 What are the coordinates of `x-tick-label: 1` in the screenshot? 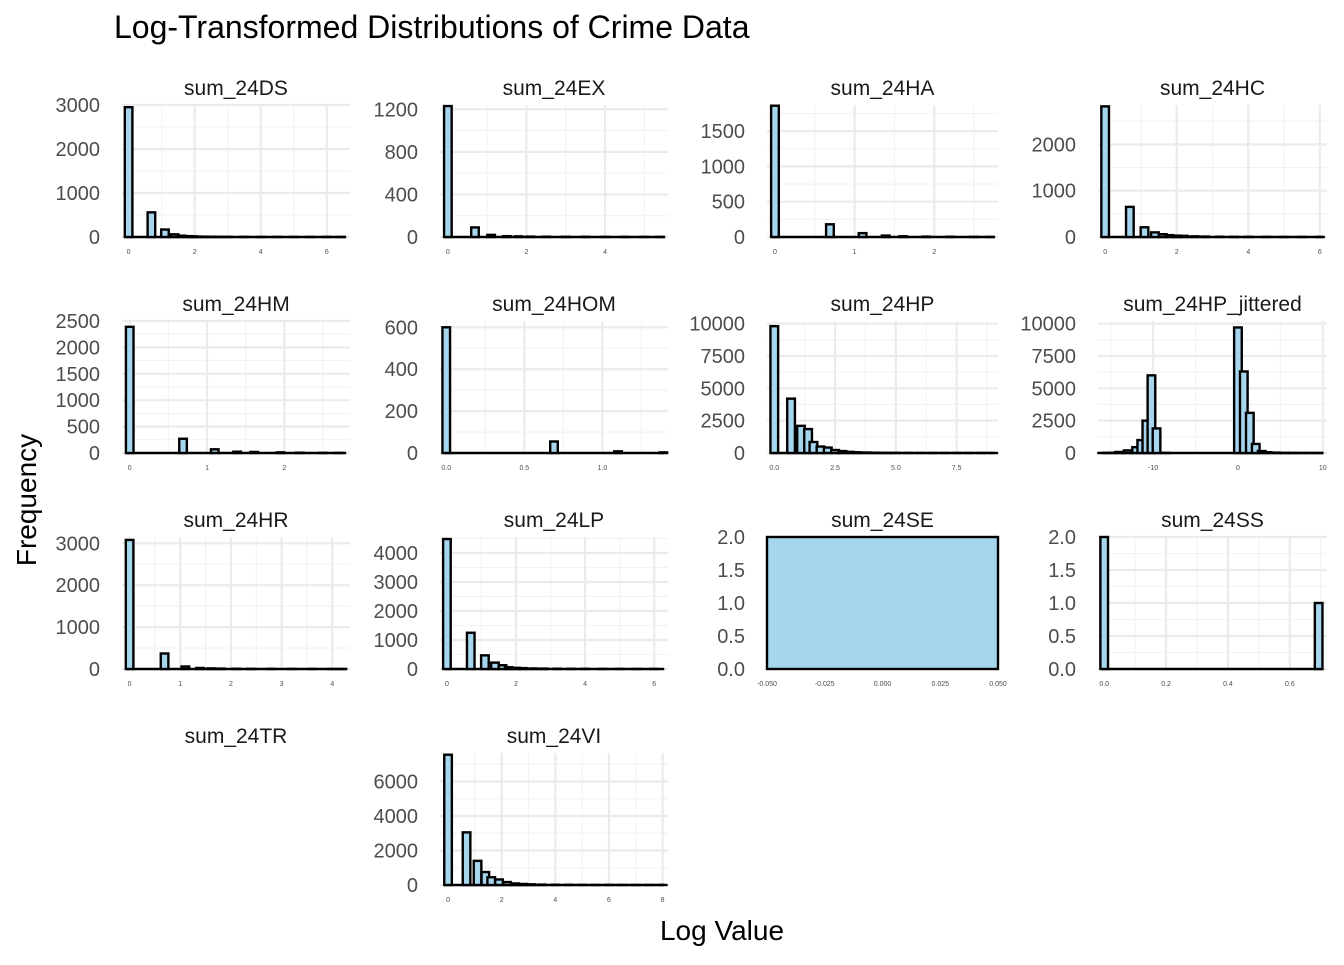 It's located at (180, 684).